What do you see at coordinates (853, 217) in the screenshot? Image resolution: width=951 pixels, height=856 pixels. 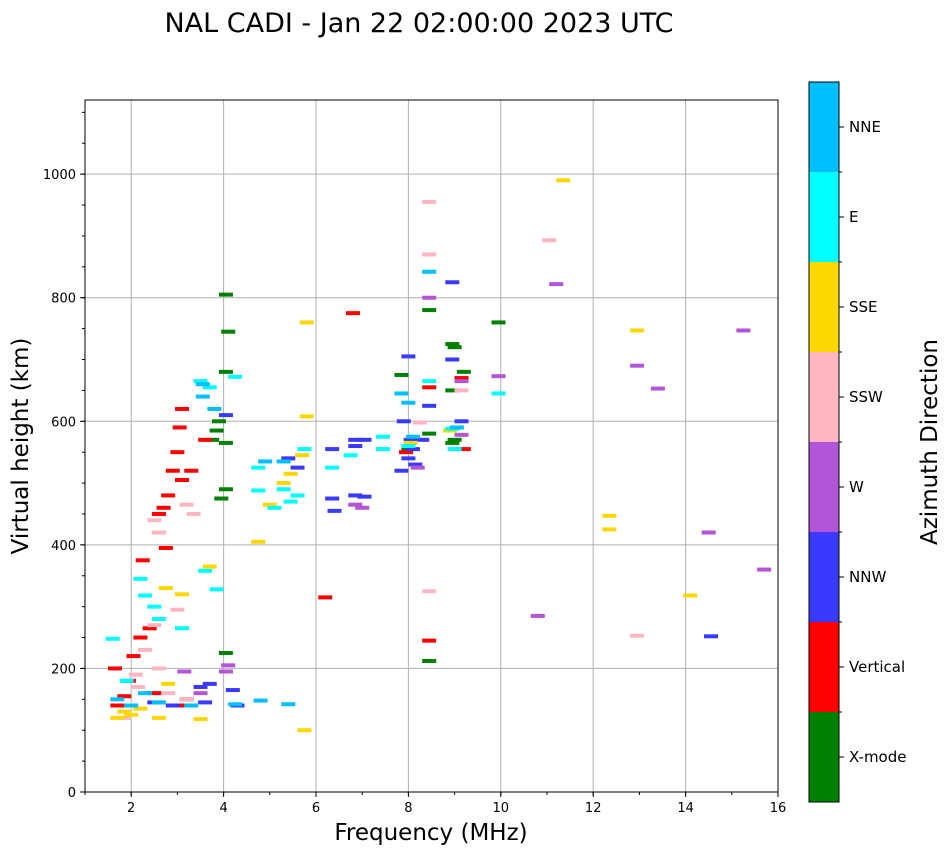 I see `colorbar-tick-label: E` at bounding box center [853, 217].